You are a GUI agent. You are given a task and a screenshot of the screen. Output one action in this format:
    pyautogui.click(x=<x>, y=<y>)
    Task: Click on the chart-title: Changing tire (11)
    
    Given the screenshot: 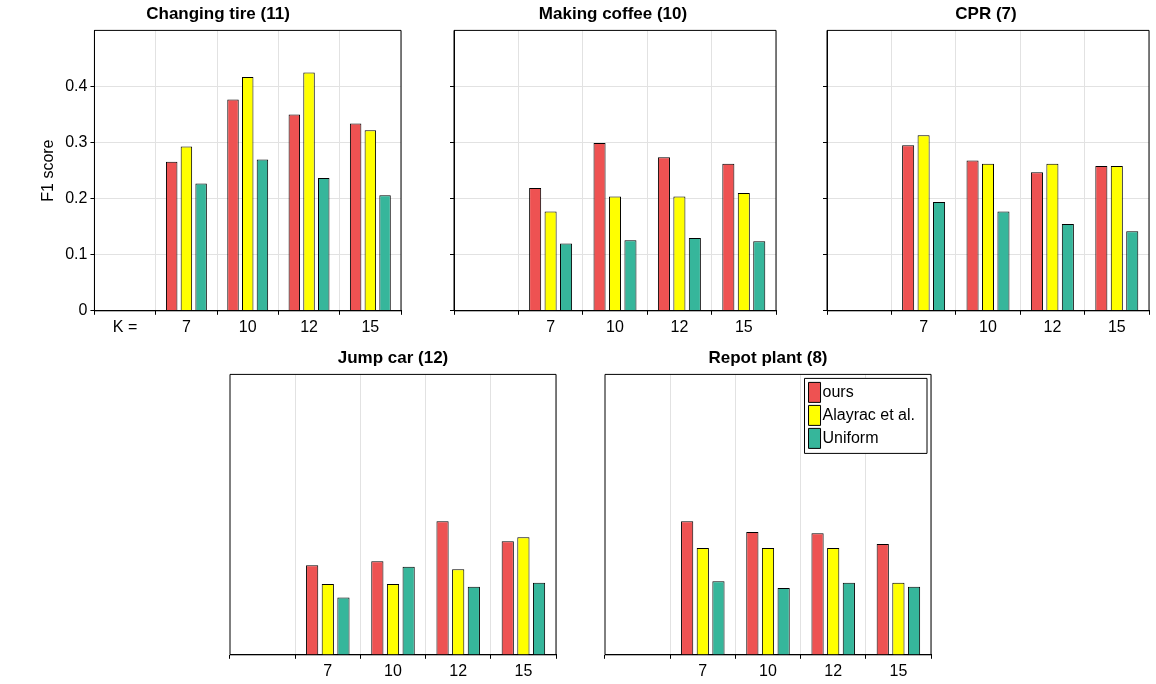 What is the action you would take?
    pyautogui.click(x=218, y=13)
    